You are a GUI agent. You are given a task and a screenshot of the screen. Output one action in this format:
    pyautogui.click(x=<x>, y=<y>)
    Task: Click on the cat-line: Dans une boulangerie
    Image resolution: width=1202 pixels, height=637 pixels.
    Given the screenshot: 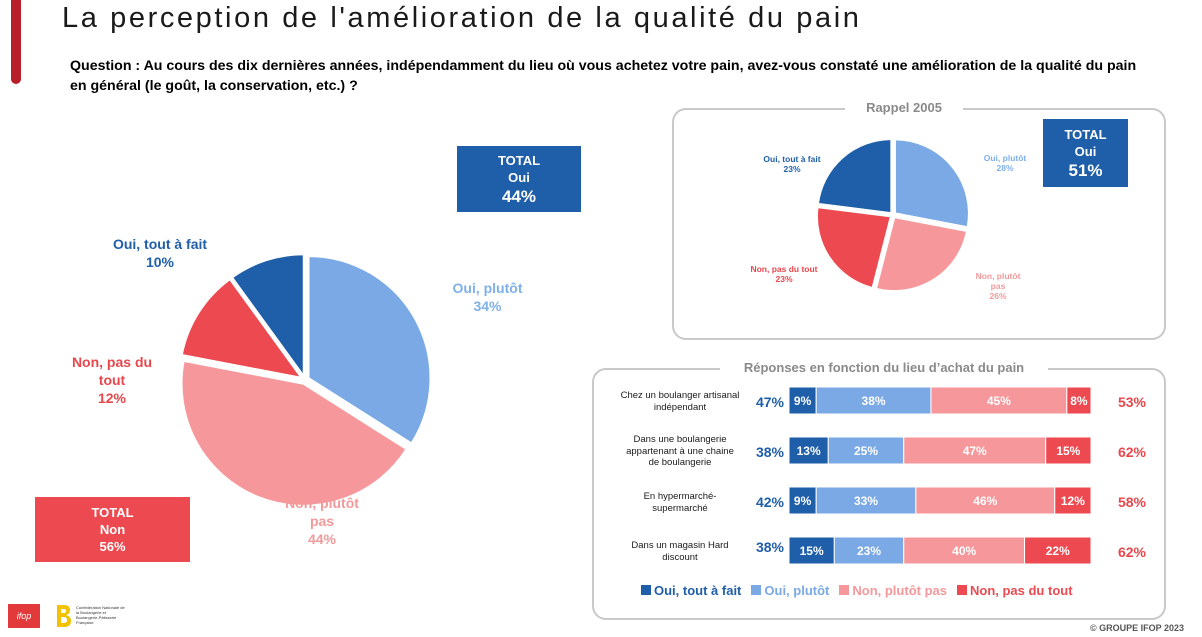 What is the action you would take?
    pyautogui.click(x=680, y=439)
    